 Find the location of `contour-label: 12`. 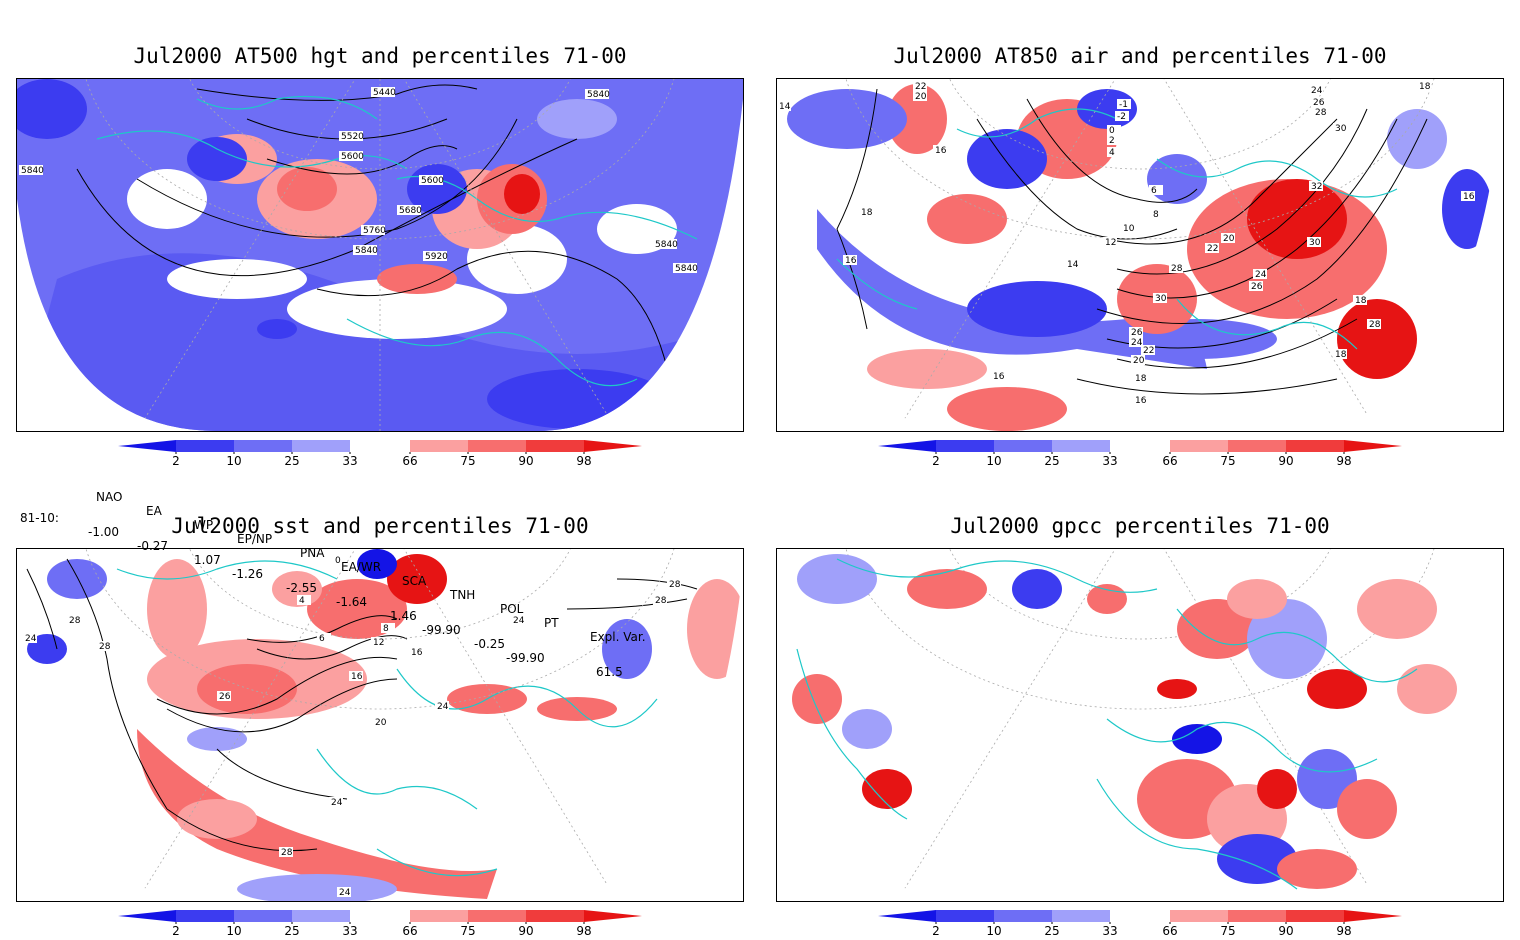

contour-label: 12 is located at coordinates (1110, 243).